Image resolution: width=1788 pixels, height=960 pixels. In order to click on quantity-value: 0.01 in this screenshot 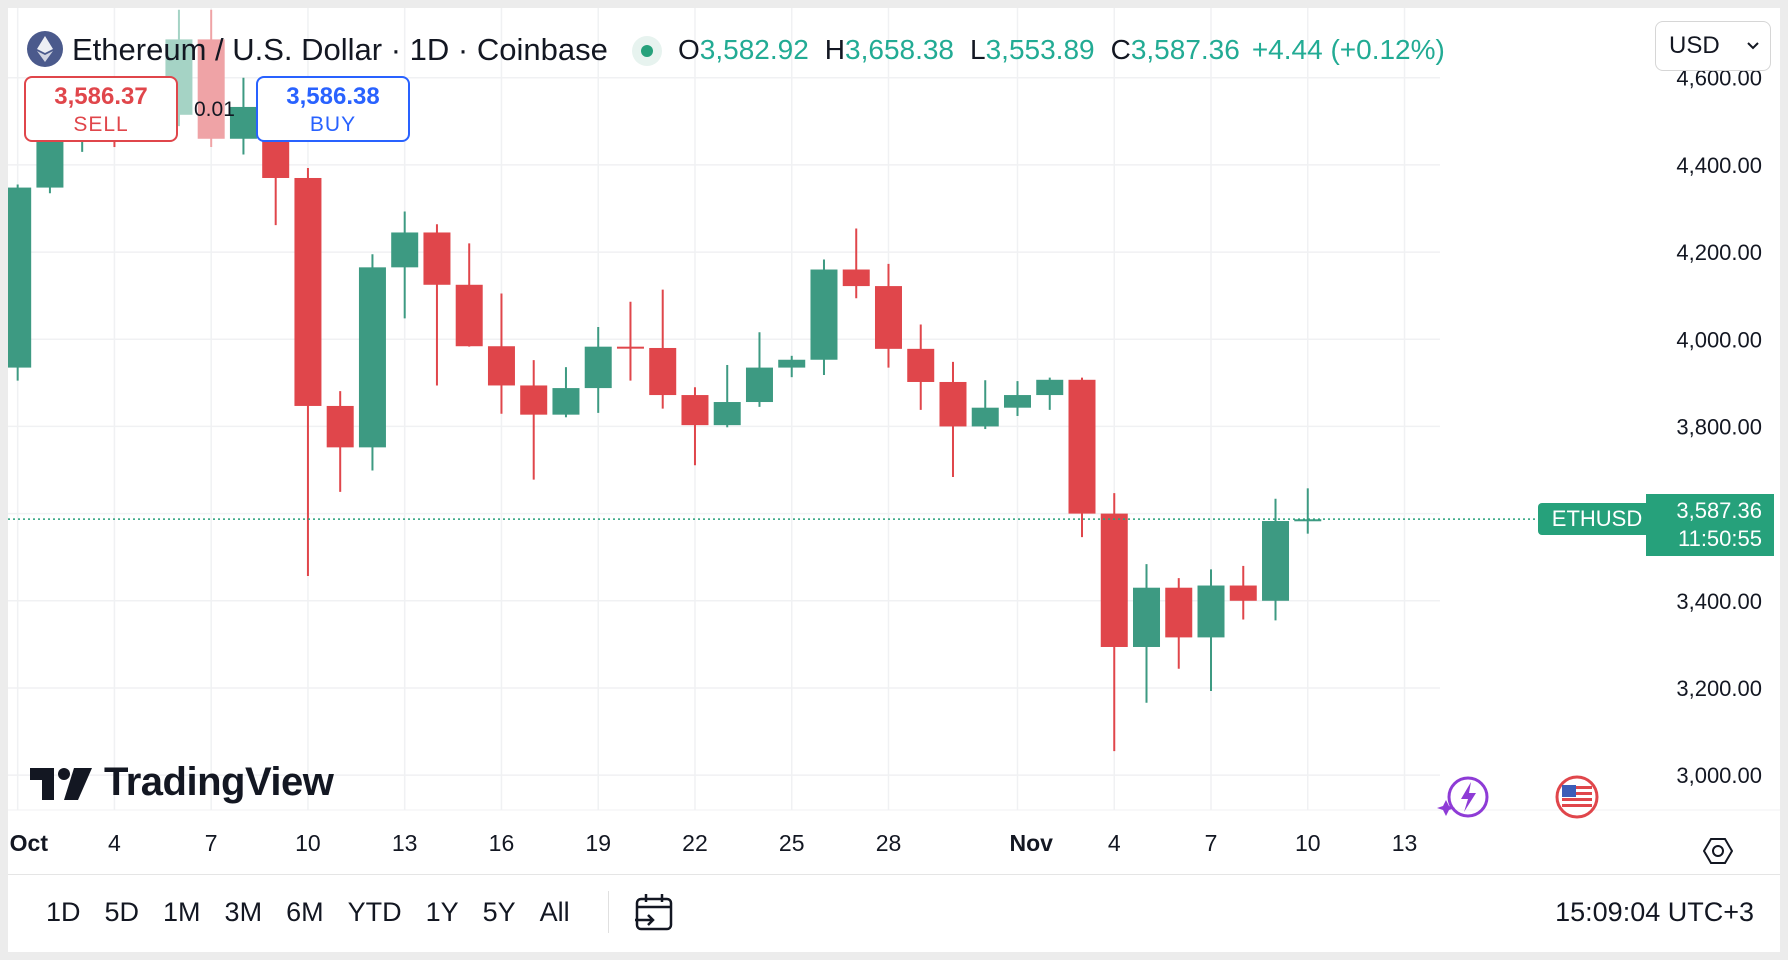, I will do `click(214, 109)`.